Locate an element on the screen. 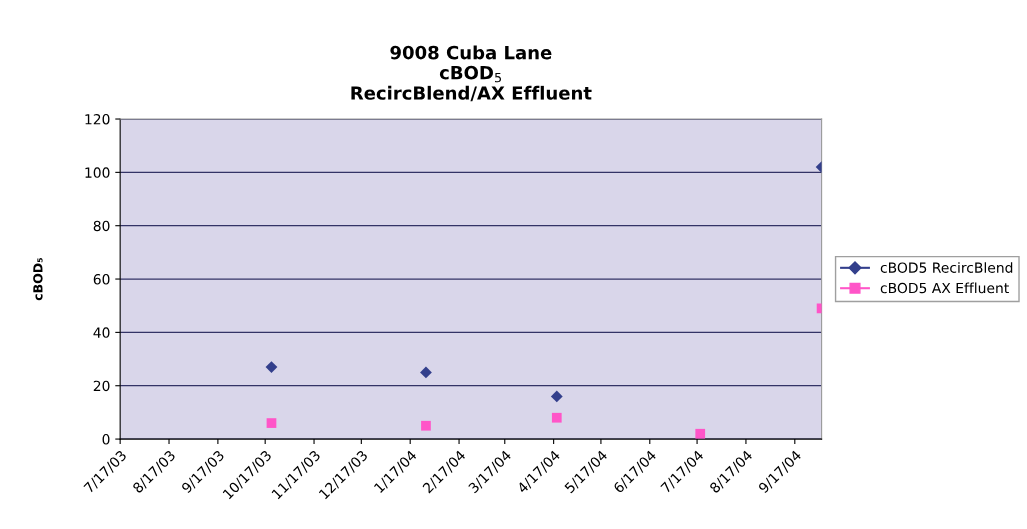 Image resolution: width=1027 pixels, height=529 pixels. y-tick-label: 40 is located at coordinates (101, 332).